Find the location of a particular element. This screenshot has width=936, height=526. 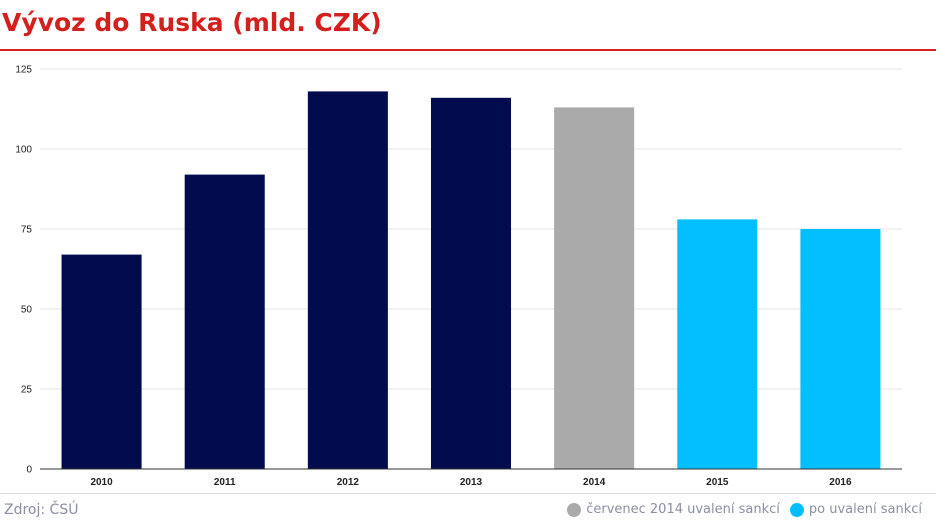

x-tick-label-2013: 2013 is located at coordinates (471, 482).